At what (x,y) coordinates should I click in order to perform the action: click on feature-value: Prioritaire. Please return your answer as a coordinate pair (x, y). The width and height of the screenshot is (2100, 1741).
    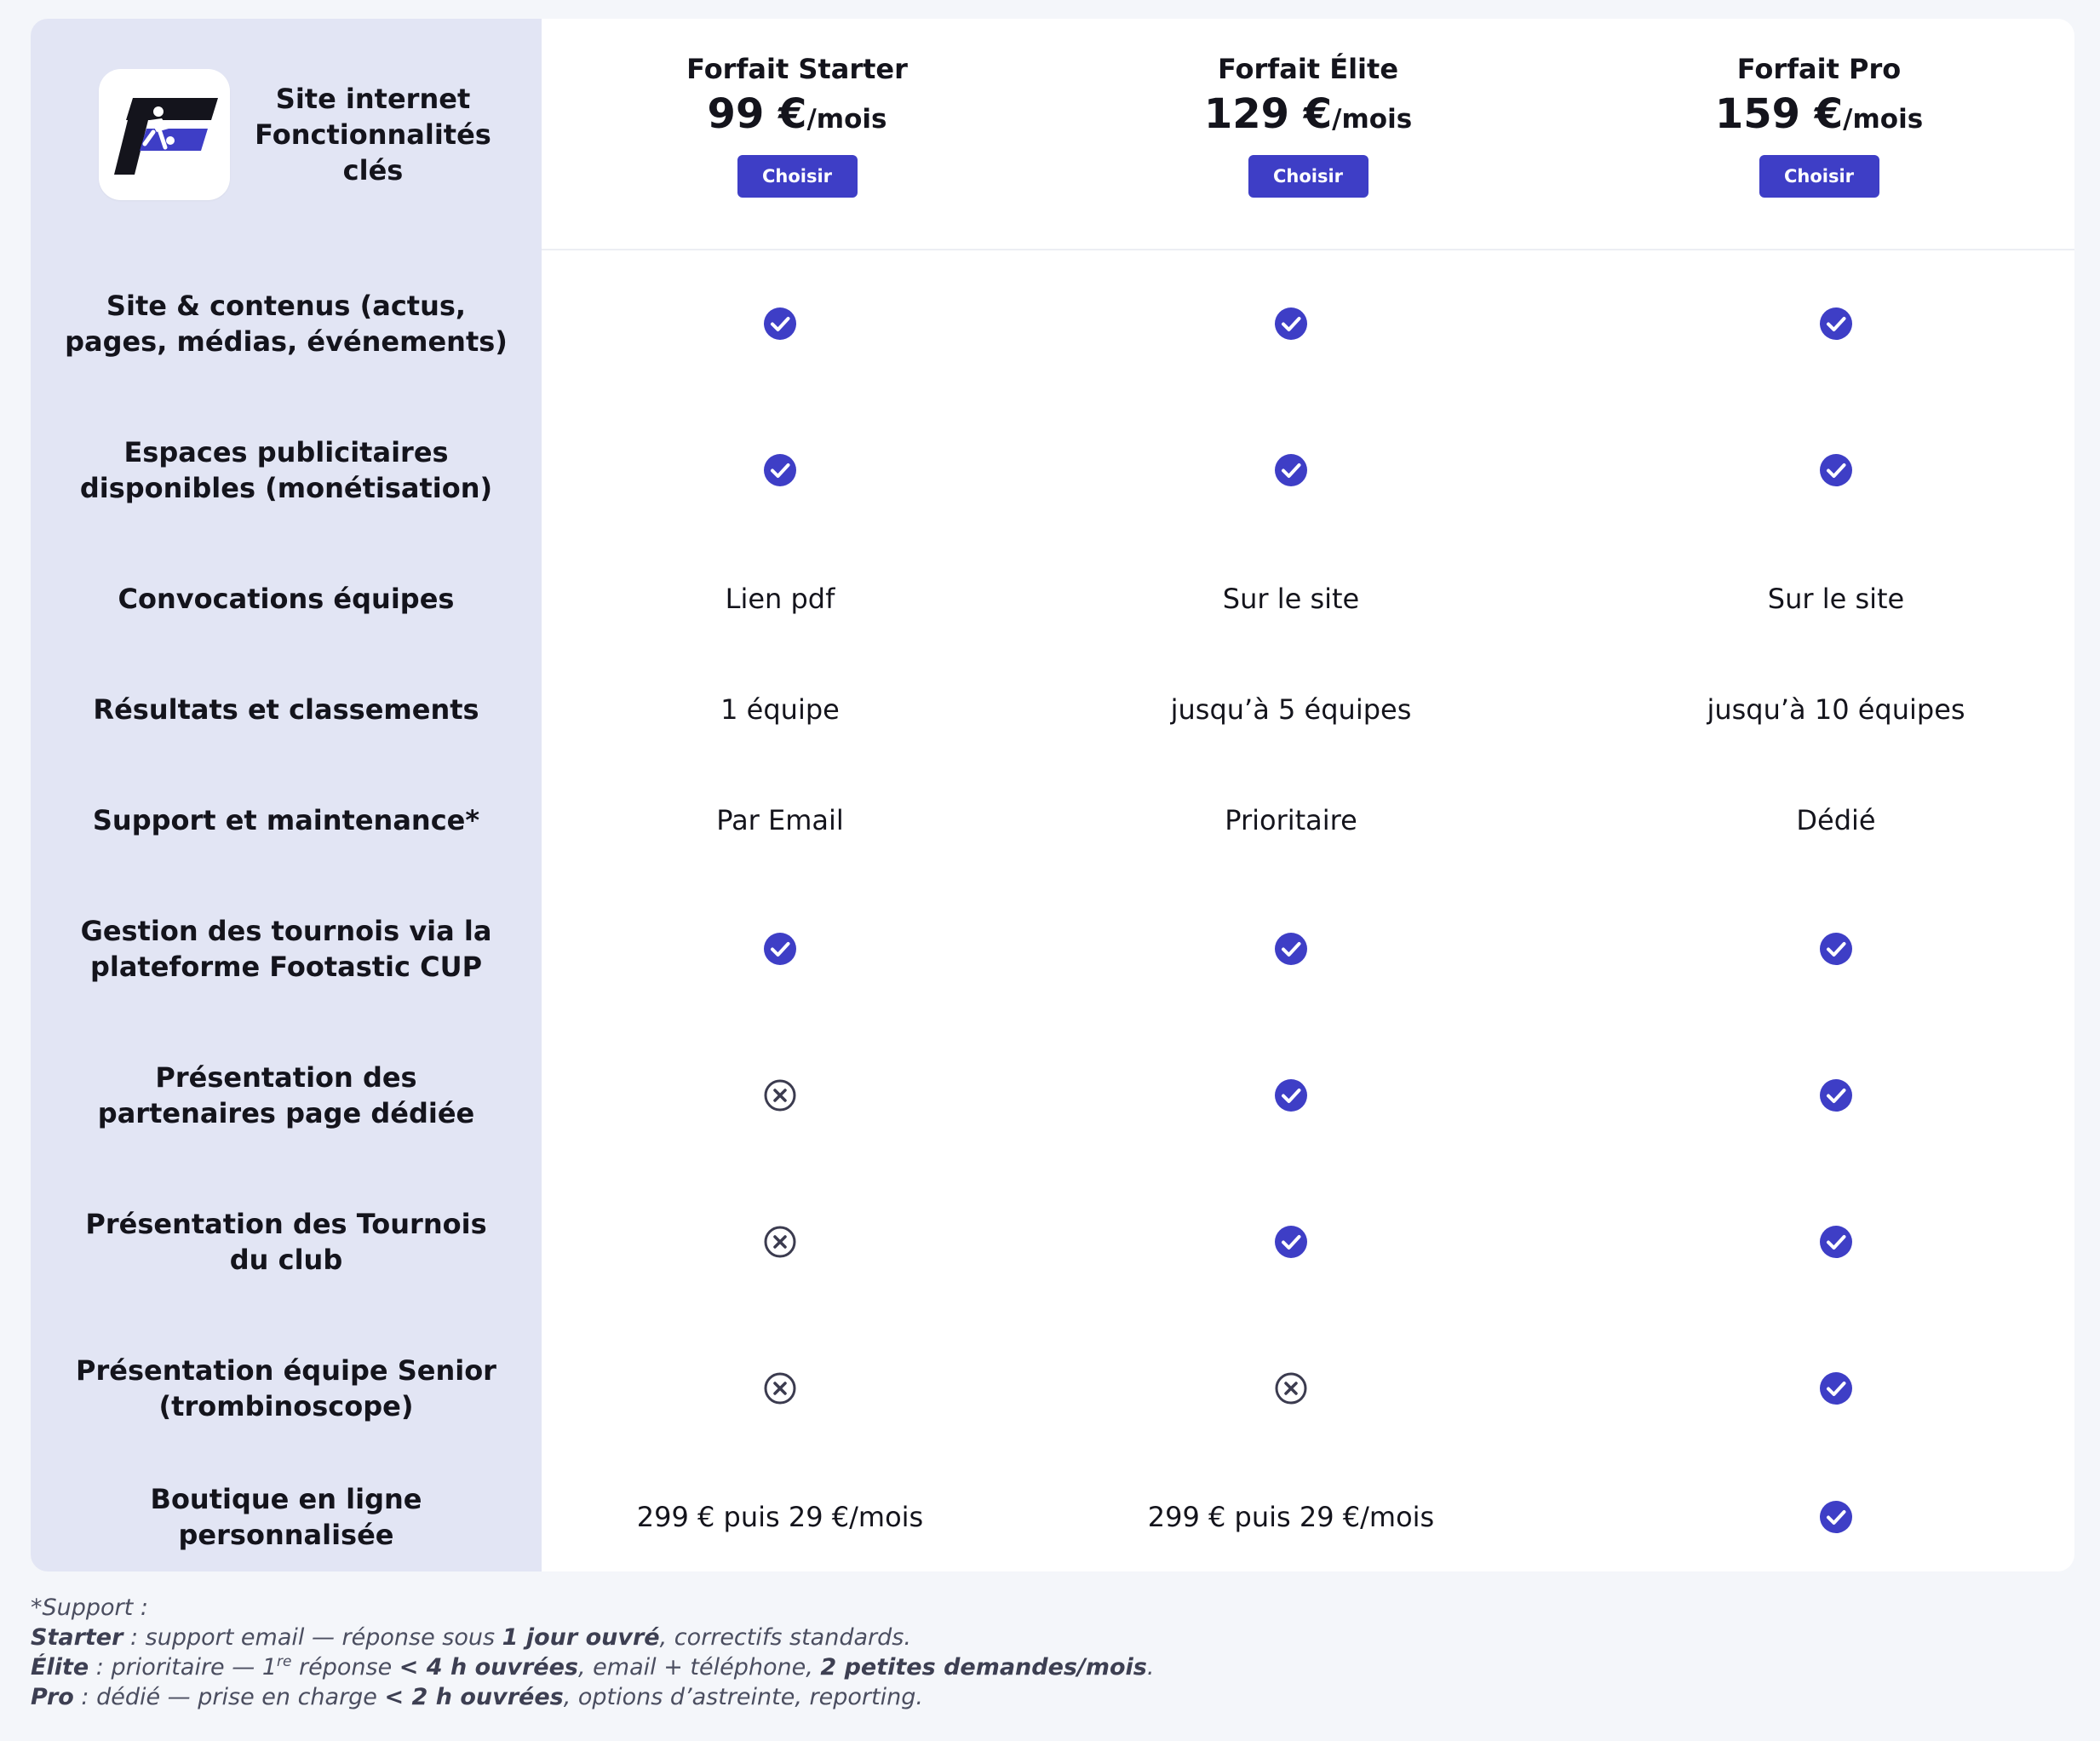
    Looking at the image, I should click on (1308, 820).